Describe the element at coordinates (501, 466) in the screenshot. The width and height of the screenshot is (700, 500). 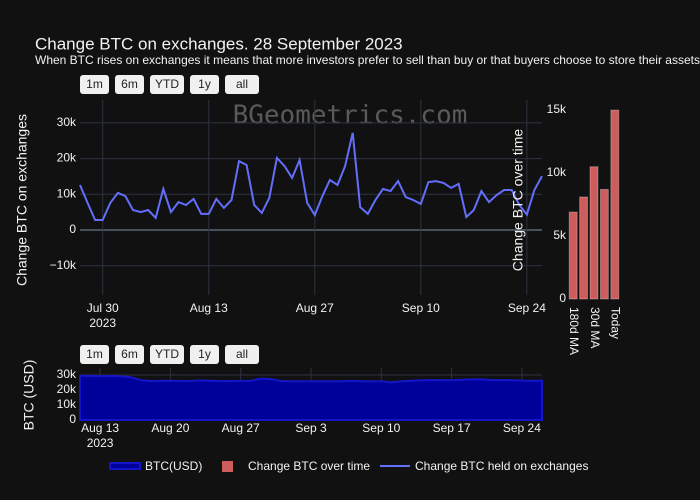
I see `legend-label: Change BTC held on exchanges` at that location.